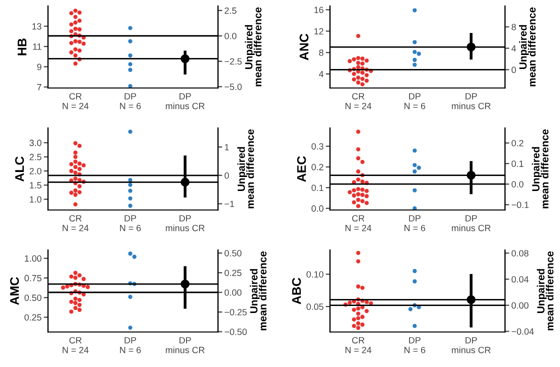 This screenshot has height=367, width=560. I want to click on y-tick-label: 2.5, so click(36, 157).